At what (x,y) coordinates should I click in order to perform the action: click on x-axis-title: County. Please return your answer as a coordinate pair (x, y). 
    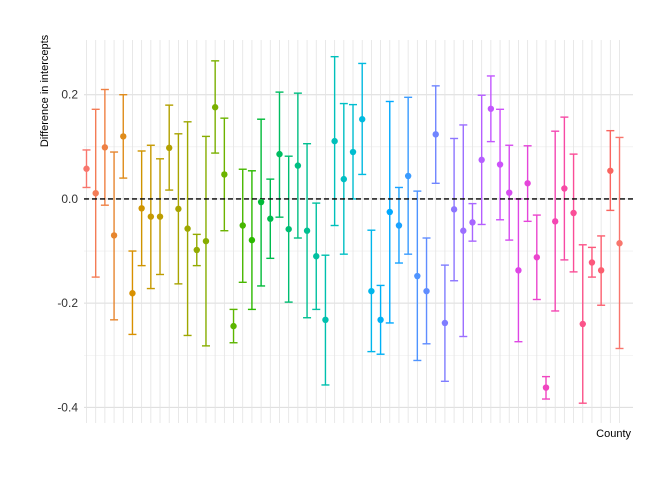
    Looking at the image, I should click on (613, 434).